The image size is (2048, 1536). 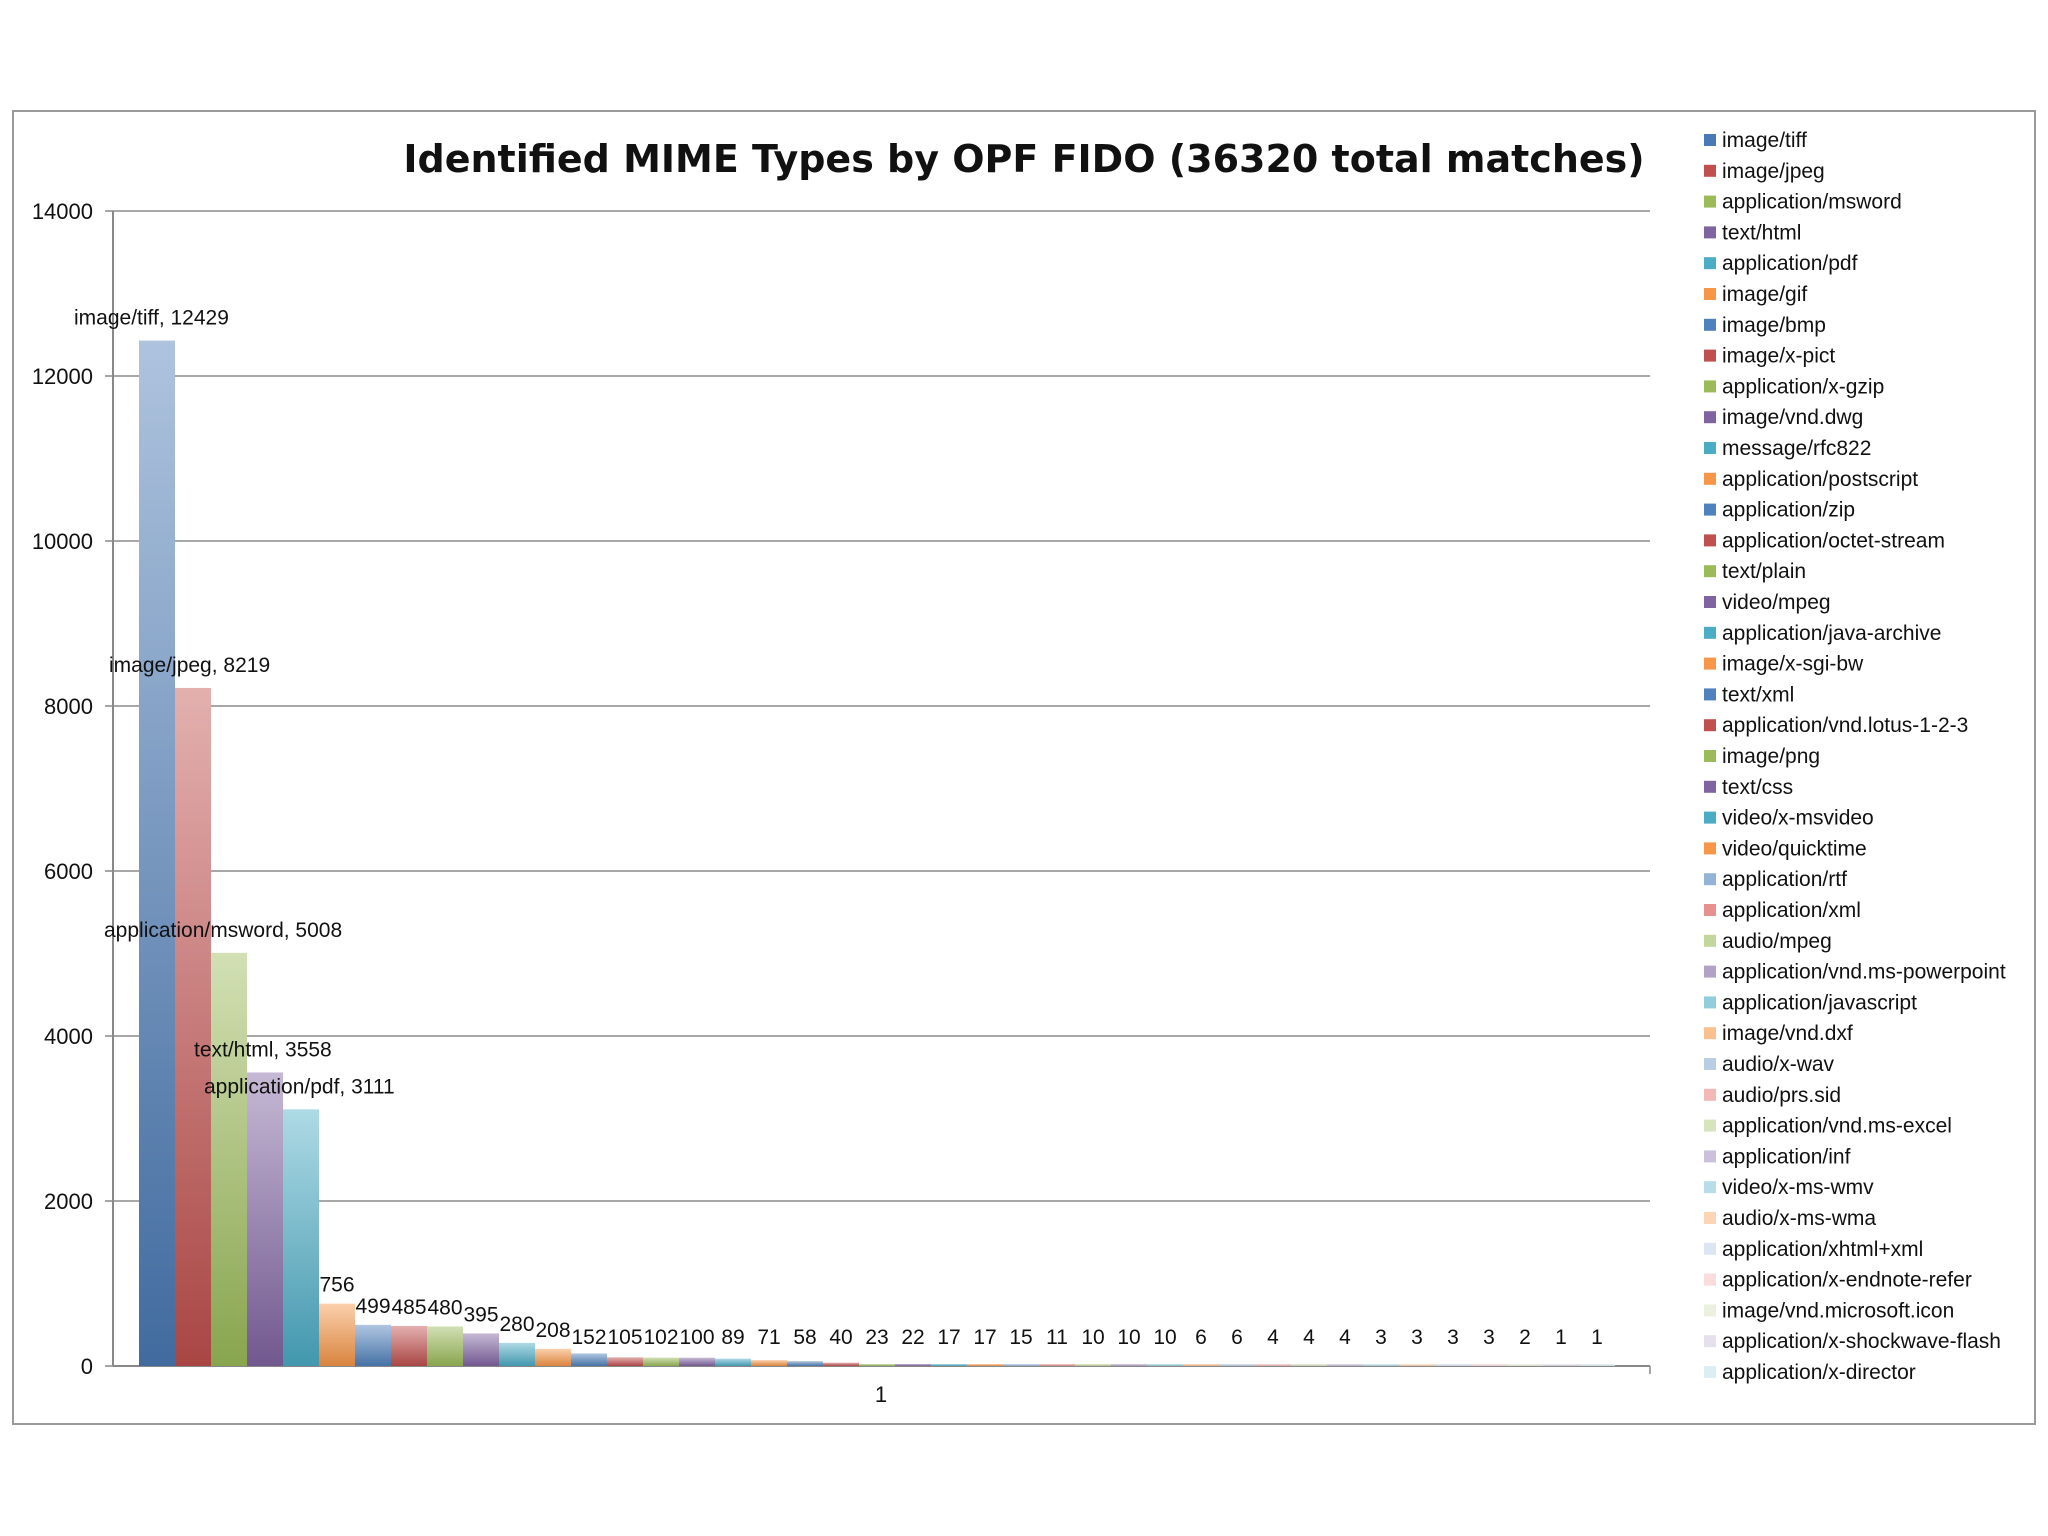 I want to click on data-label: 22, so click(x=912, y=1337).